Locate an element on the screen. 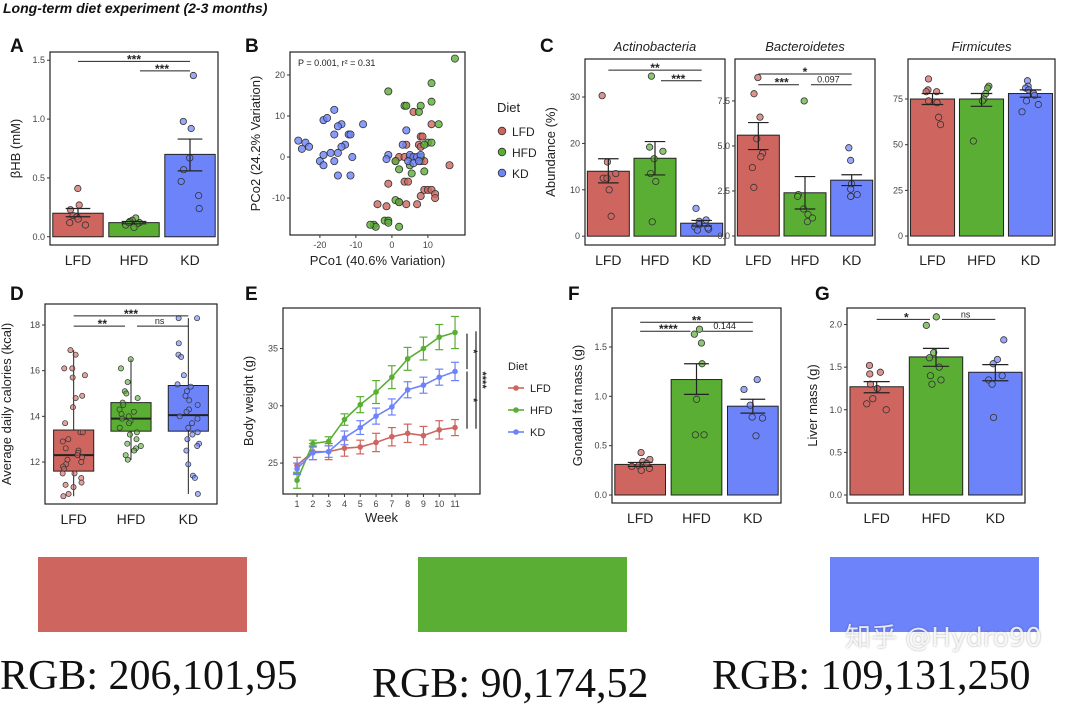 The width and height of the screenshot is (1080, 711). x-category-label: HFD is located at coordinates (805, 260).